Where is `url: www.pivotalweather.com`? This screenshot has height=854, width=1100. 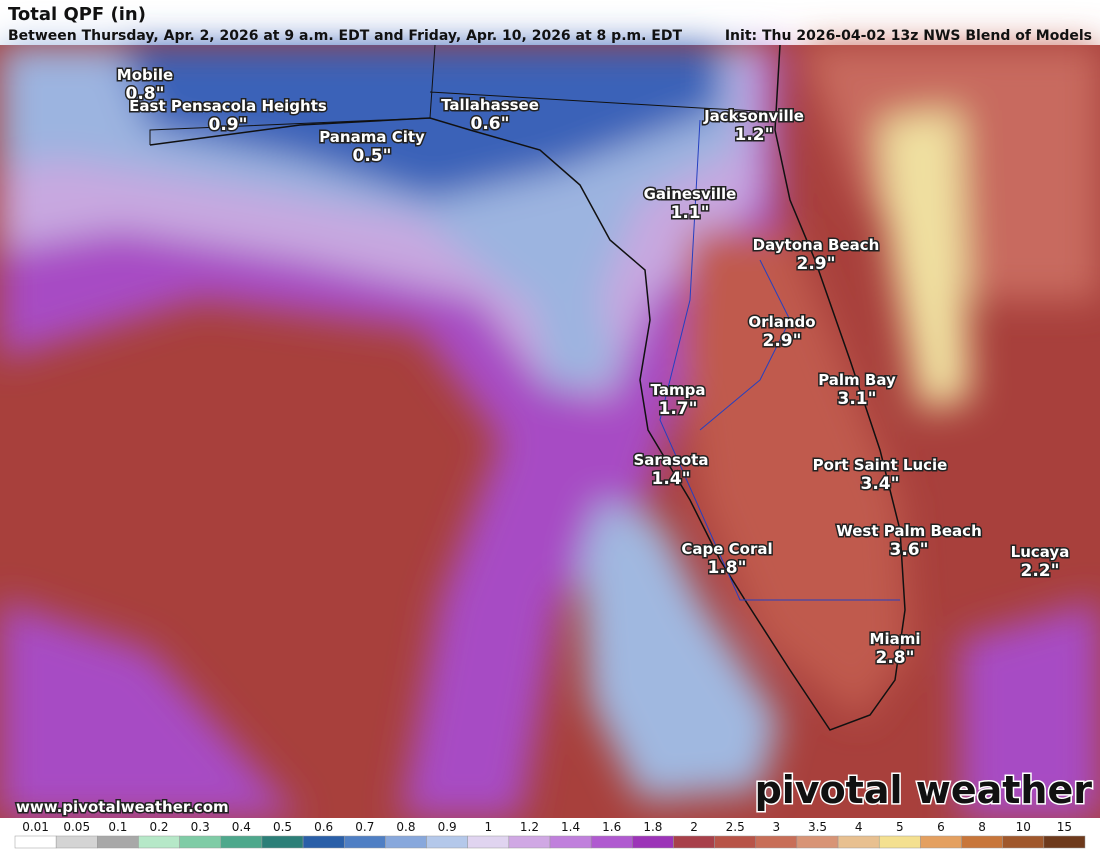 url: www.pivotalweather.com is located at coordinates (122, 807).